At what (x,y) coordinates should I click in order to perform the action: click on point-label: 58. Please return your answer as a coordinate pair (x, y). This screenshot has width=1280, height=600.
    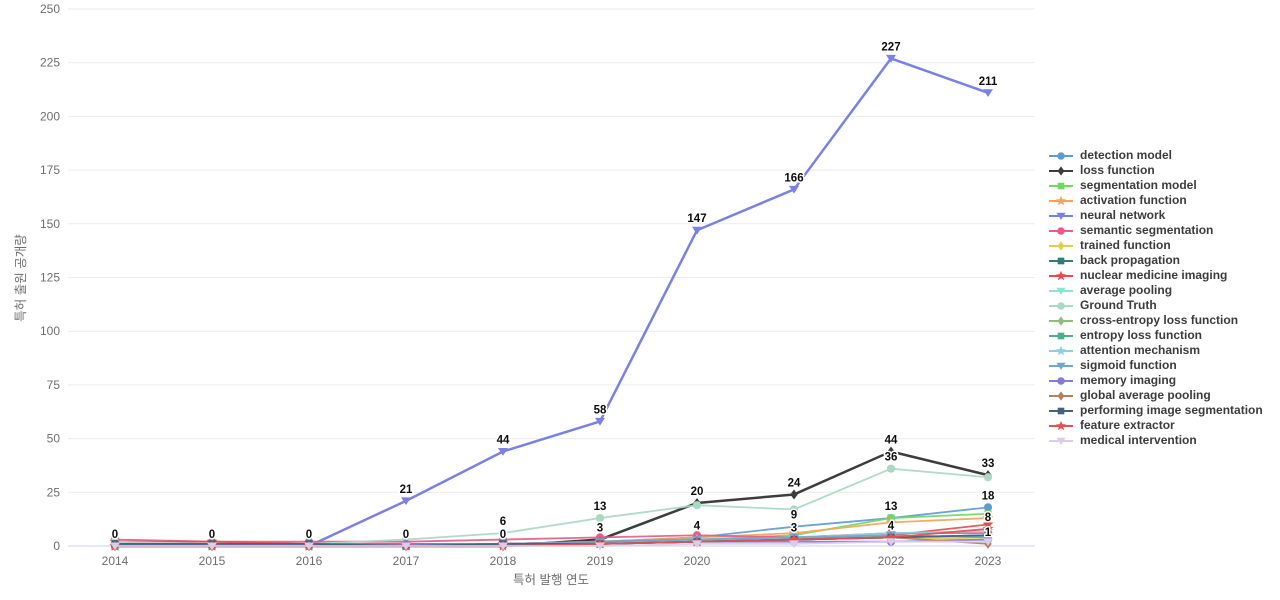
    Looking at the image, I should click on (600, 410).